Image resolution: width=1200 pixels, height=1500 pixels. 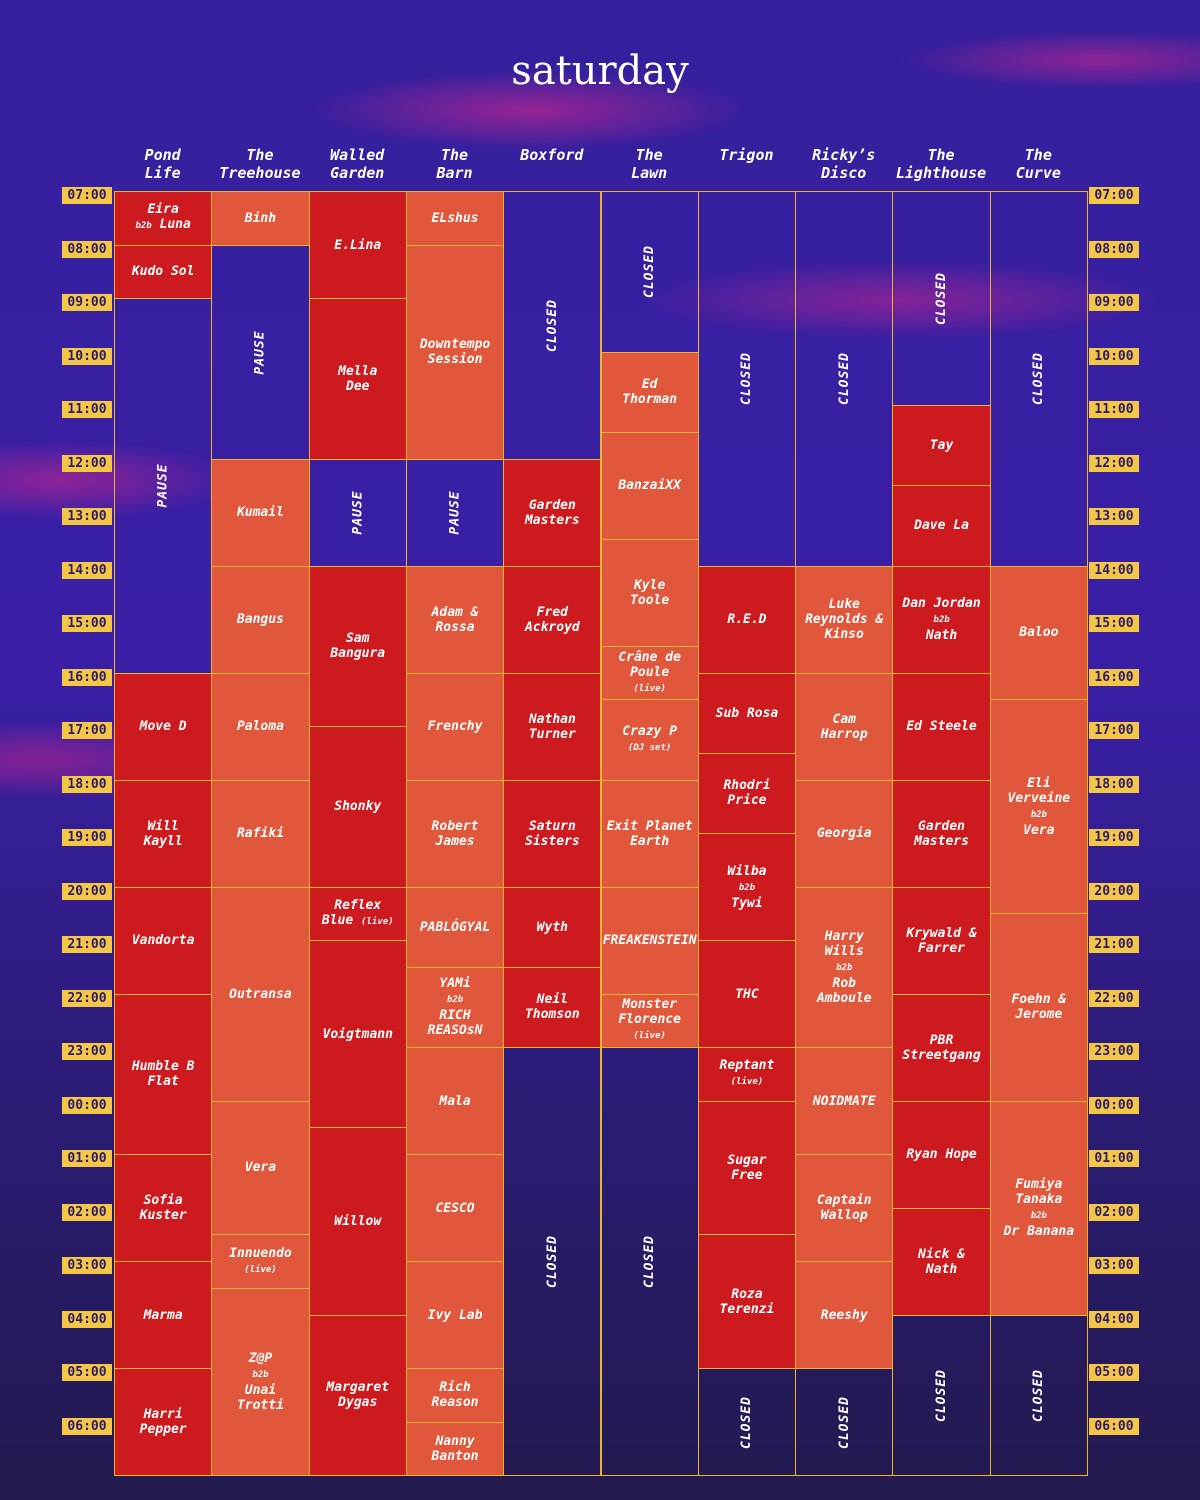 I want to click on set-block: Adam & Rossa, so click(x=455, y=619).